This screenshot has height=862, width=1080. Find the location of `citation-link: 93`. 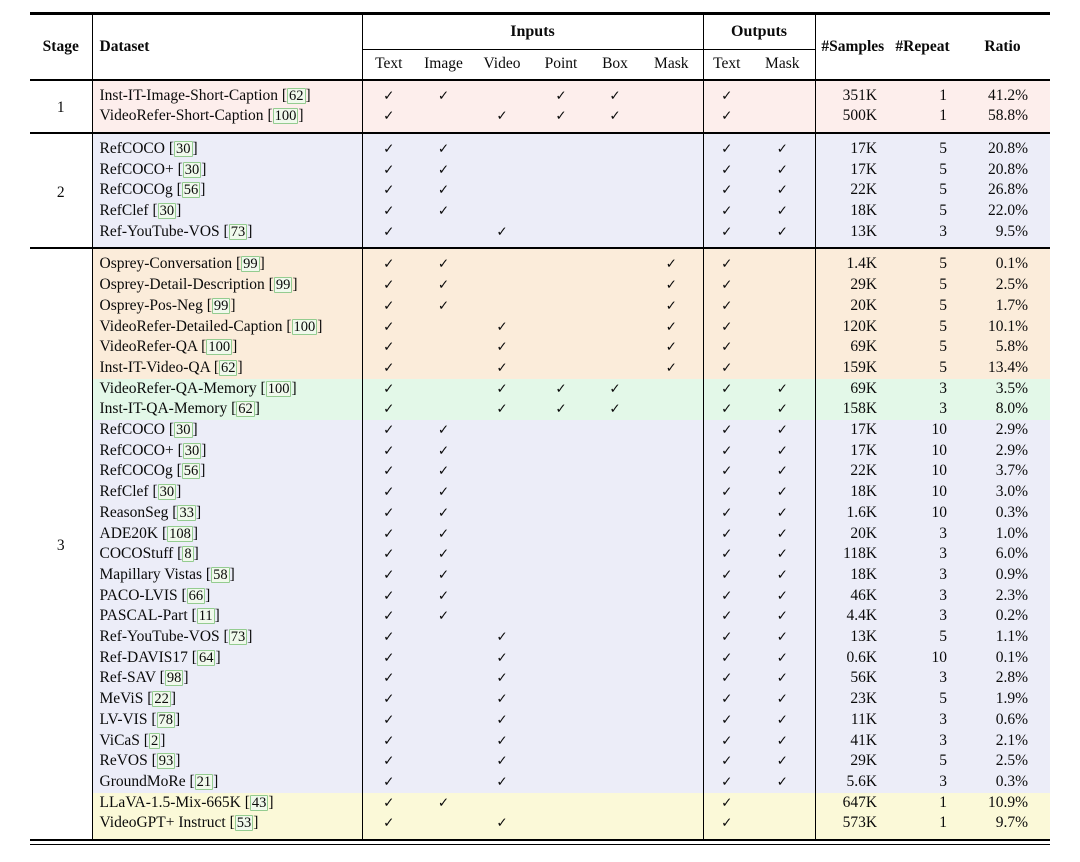

citation-link: 93 is located at coordinates (166, 761).